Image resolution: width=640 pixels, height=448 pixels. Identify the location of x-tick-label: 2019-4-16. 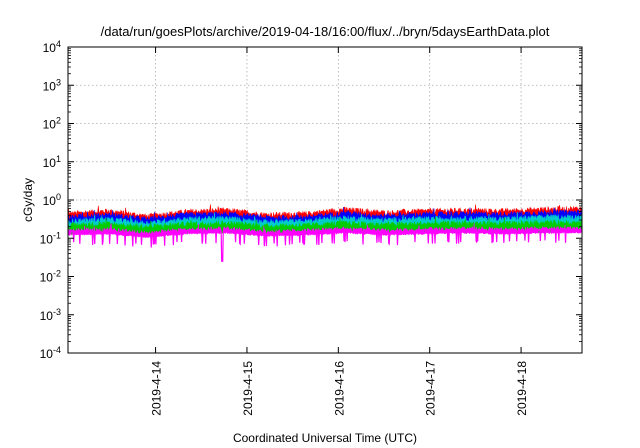
(339, 388).